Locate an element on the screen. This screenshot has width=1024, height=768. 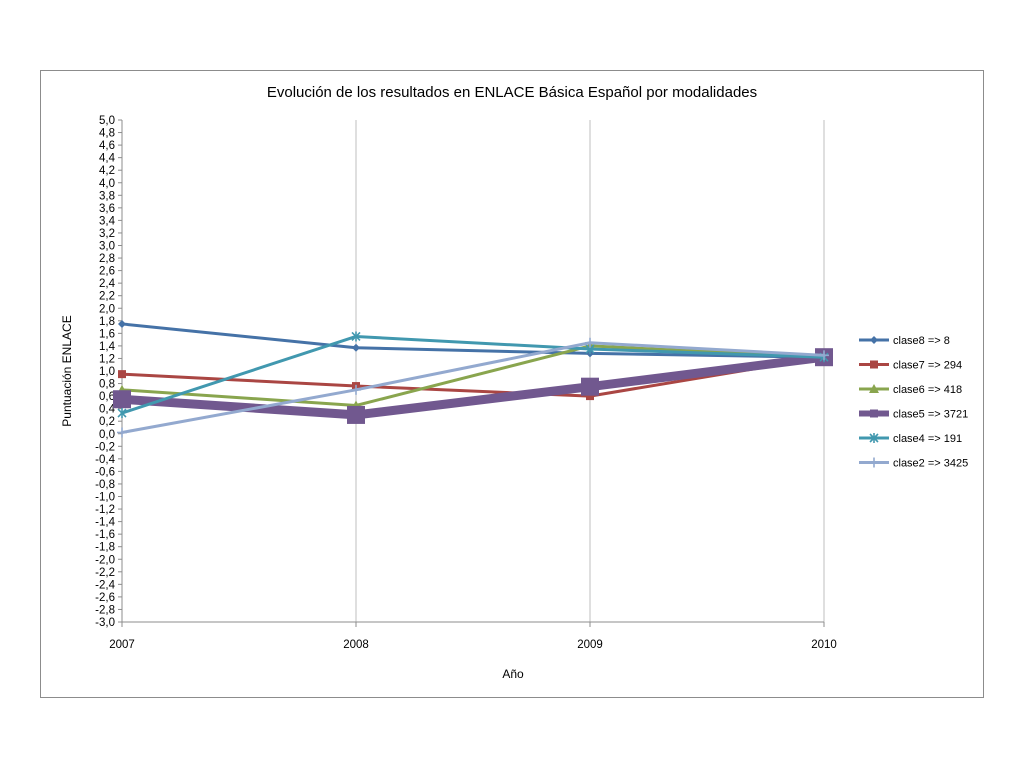
y-tick-label: -2,2 is located at coordinates (105, 573).